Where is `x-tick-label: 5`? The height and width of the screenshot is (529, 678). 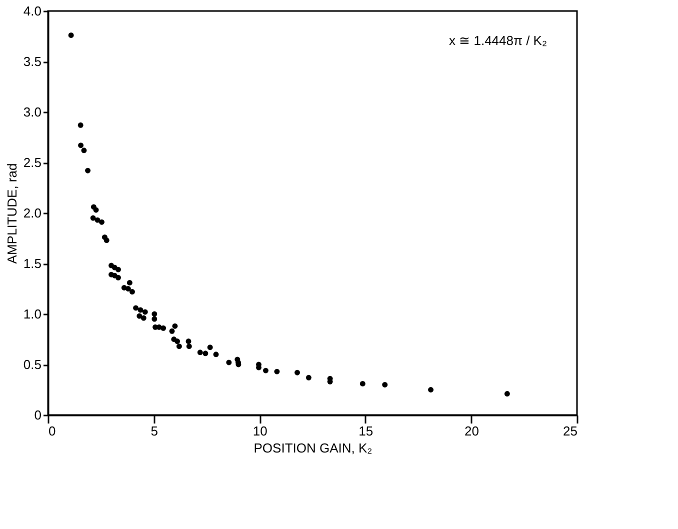
x-tick-label: 5 is located at coordinates (154, 431).